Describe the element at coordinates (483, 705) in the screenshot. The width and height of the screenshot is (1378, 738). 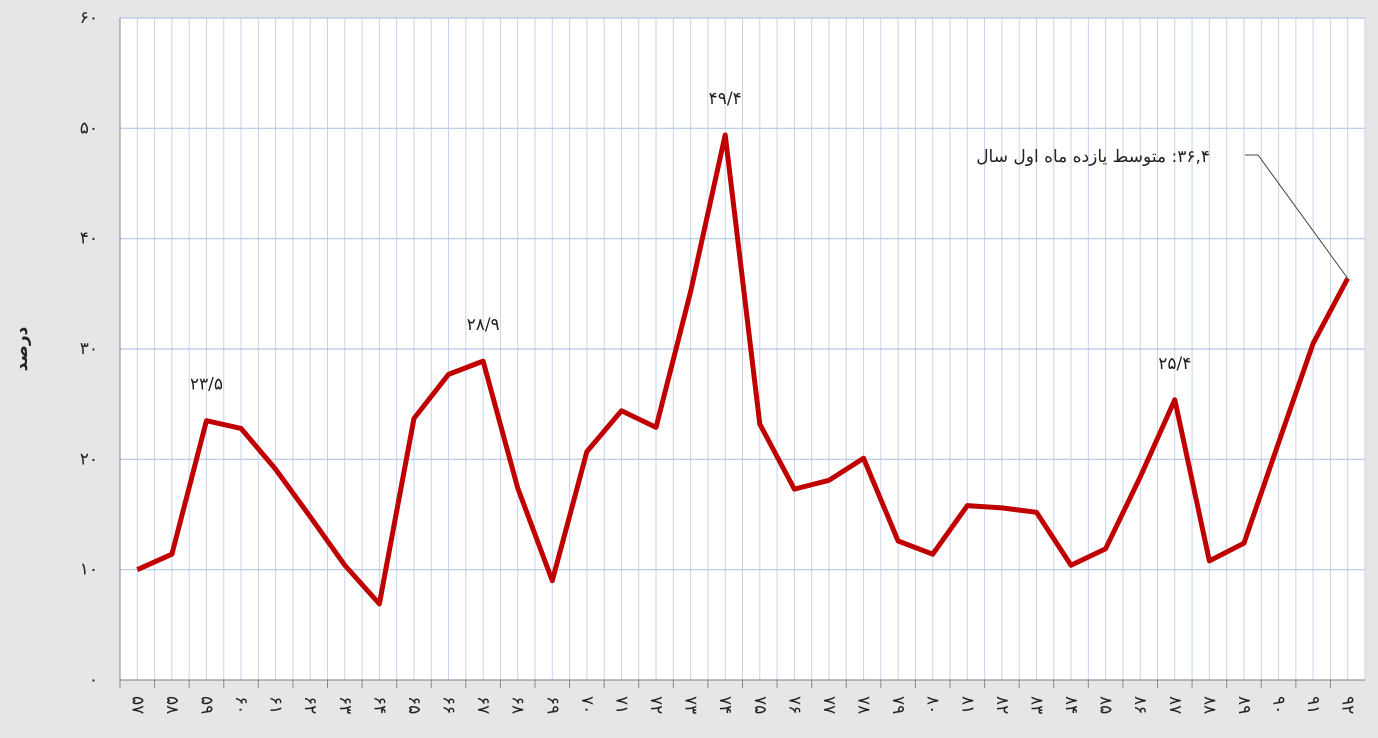
I see `x-tick-label: ۶۷` at that location.